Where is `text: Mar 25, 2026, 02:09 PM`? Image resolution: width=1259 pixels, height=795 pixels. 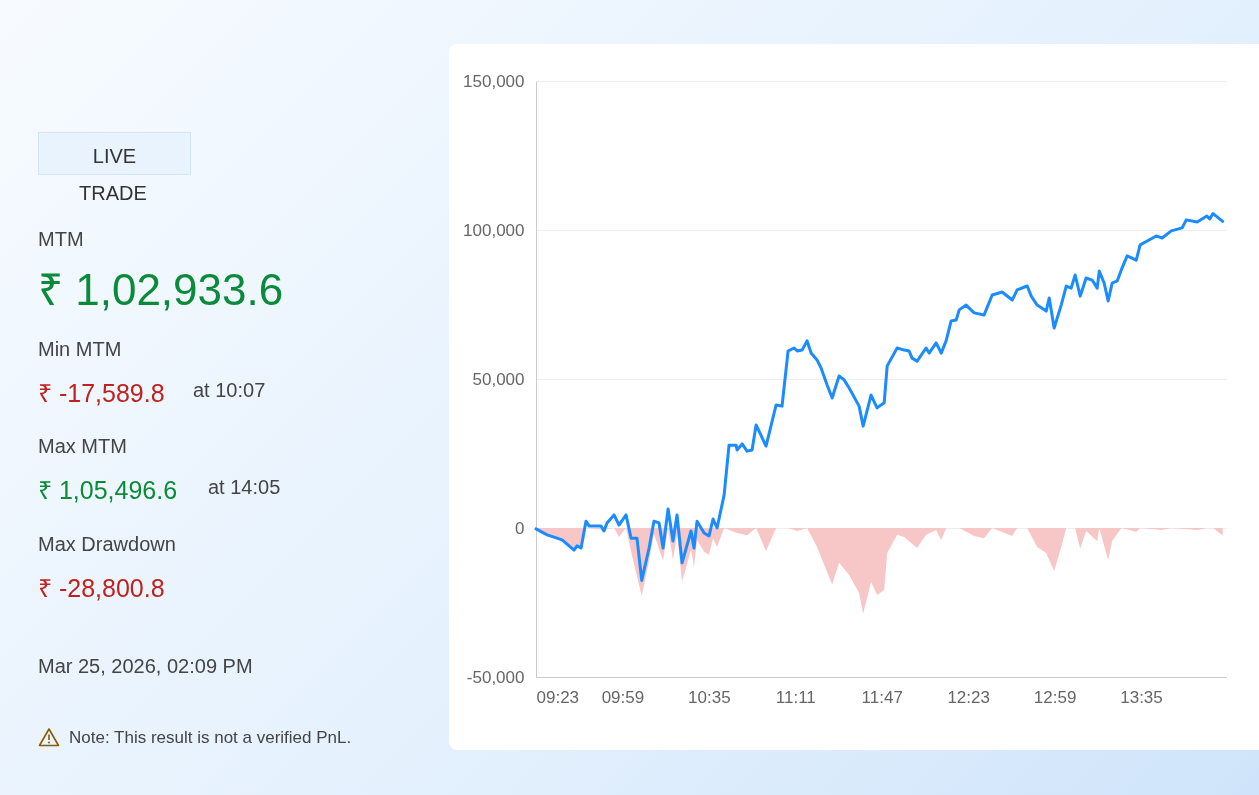
text: Mar 25, 2026, 02:09 PM is located at coordinates (145, 666).